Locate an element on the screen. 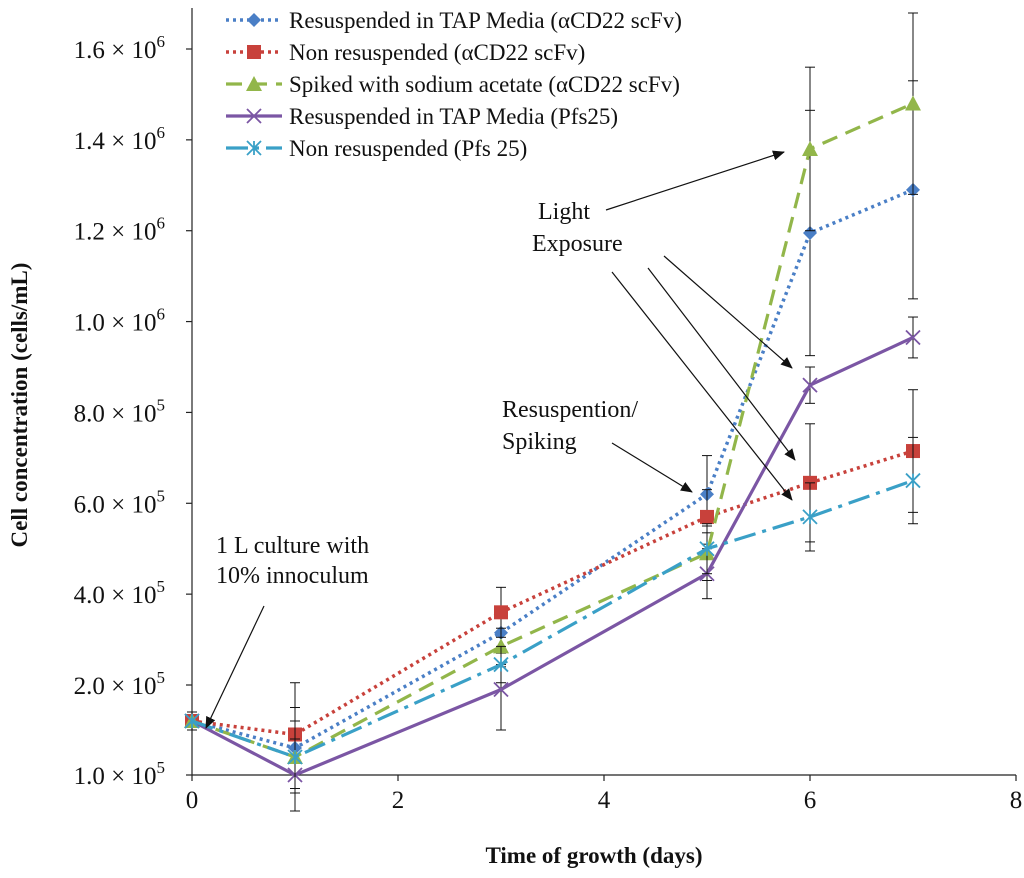 Image resolution: width=1024 pixels, height=878 pixels. arrow-resuspension is located at coordinates (652, 467).